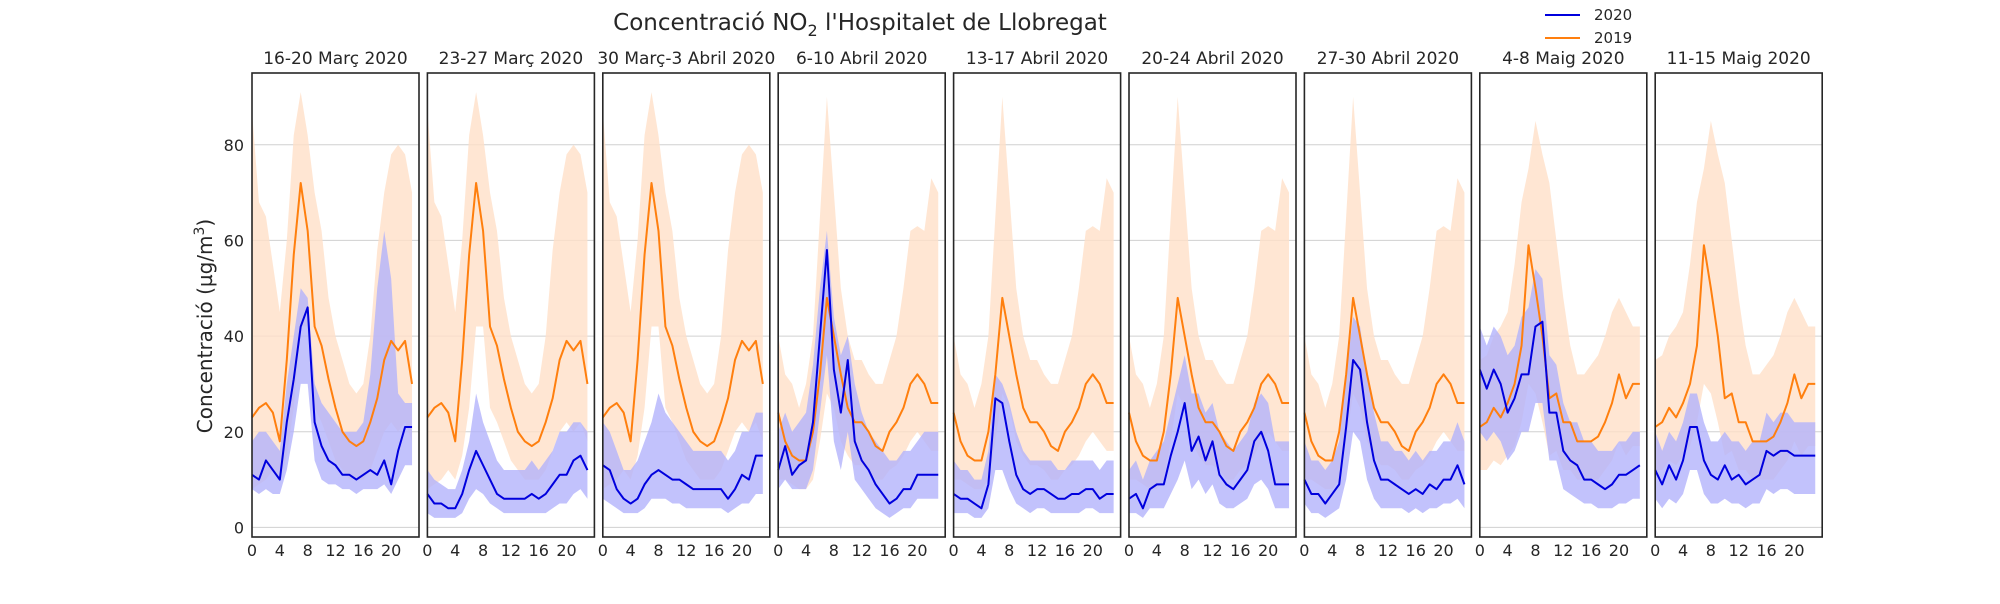 The width and height of the screenshot is (2000, 604). I want to click on panel-2: 23-27 Març 2020 0 4 8 12 16 20, so click(509, 304).